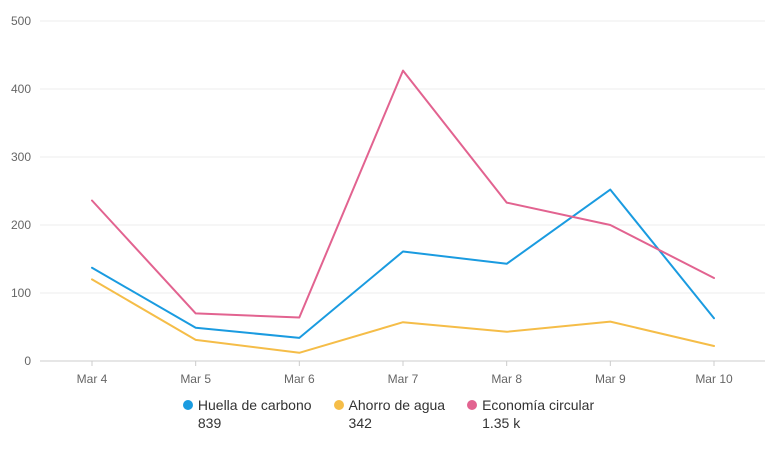 The height and width of the screenshot is (450, 777). What do you see at coordinates (195, 379) in the screenshot?
I see `x-tick-label: Mar 5` at bounding box center [195, 379].